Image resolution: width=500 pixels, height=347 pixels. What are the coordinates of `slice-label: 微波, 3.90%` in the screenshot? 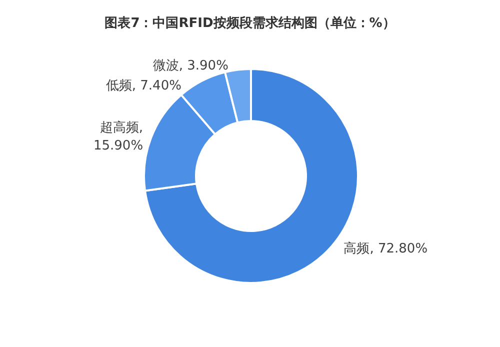 It's located at (190, 66).